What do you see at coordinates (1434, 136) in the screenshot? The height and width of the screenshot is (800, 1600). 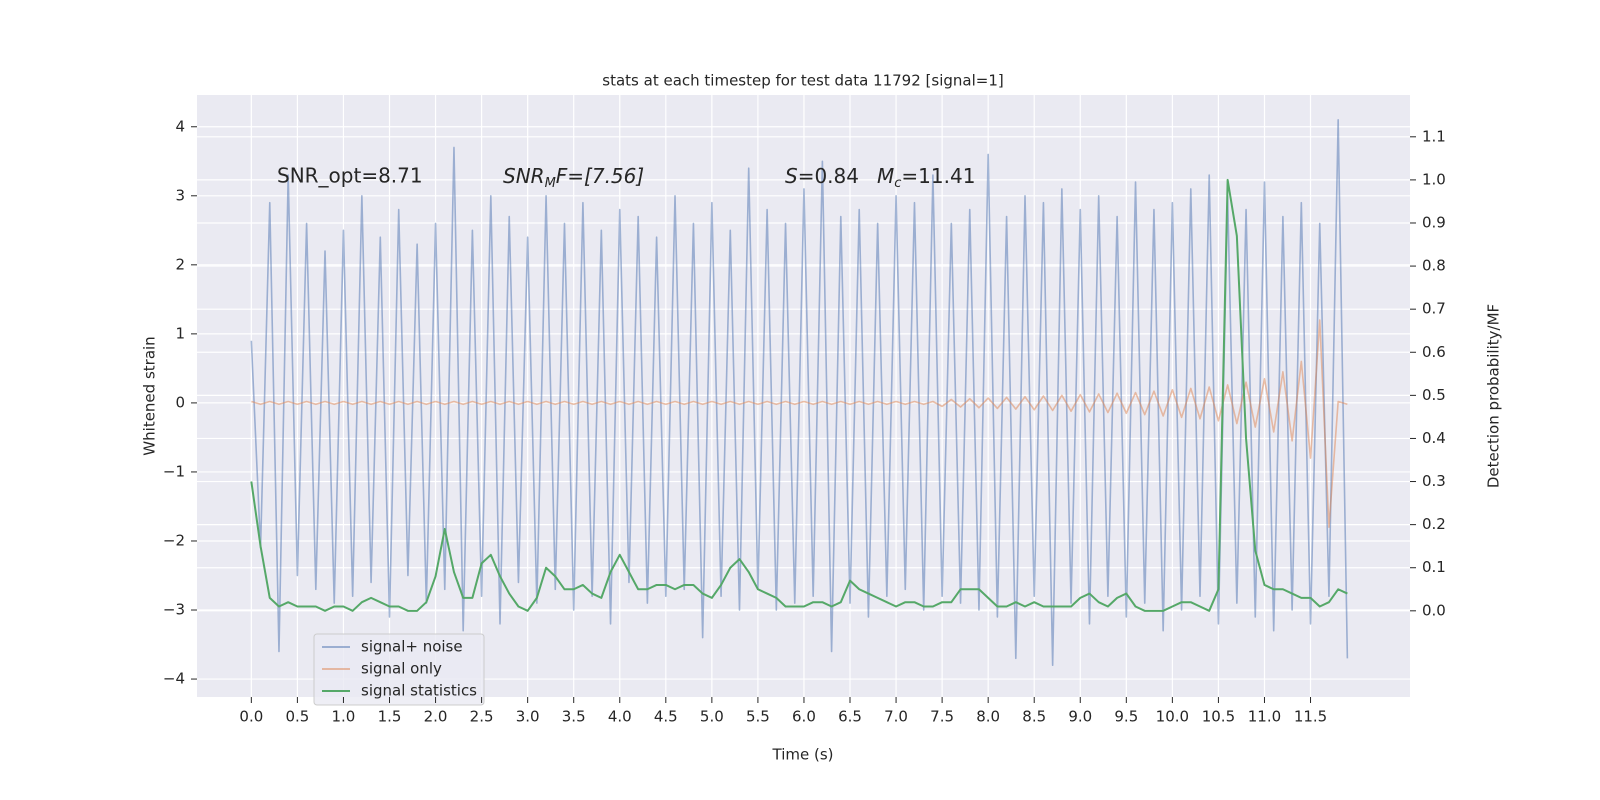 I see `y2-tick-label: 1.1` at bounding box center [1434, 136].